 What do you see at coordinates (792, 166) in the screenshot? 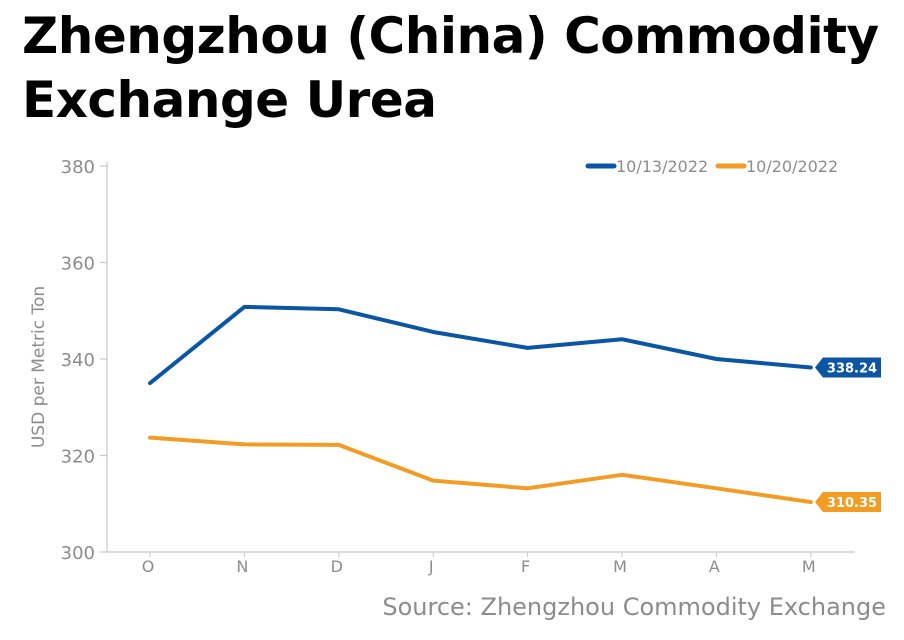
I see `legend-label: 10/20/2022` at bounding box center [792, 166].